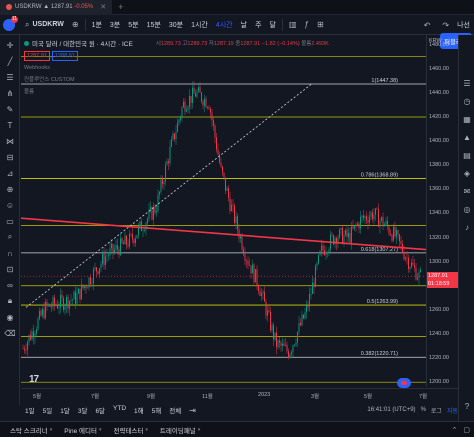 This screenshot has height=437, width=474. Describe the element at coordinates (82, 411) in the screenshot. I see `range-3: 3달` at that location.